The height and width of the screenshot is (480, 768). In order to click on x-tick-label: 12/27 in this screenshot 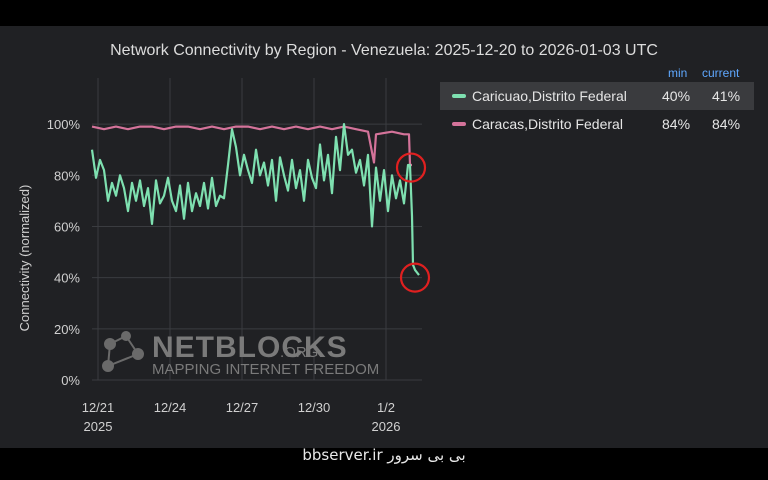, I will do `click(242, 407)`.